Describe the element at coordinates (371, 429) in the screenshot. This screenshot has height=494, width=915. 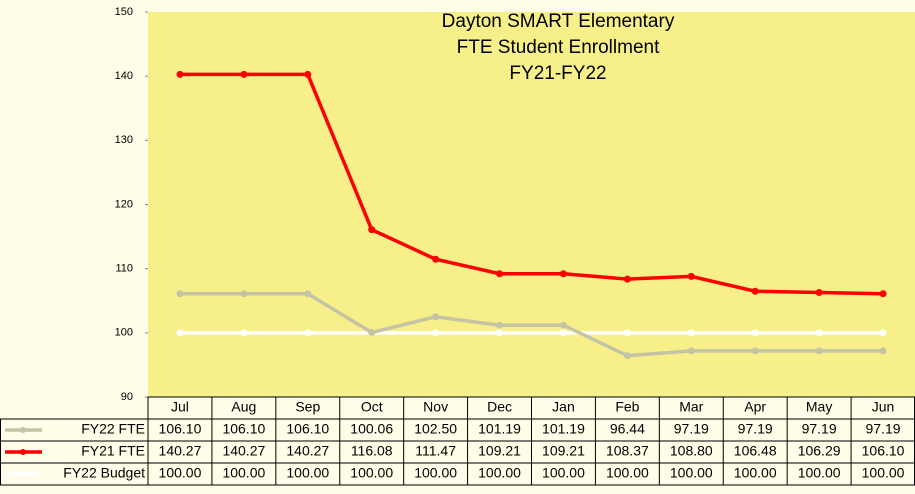
I see `table-cell: 100.06` at that location.